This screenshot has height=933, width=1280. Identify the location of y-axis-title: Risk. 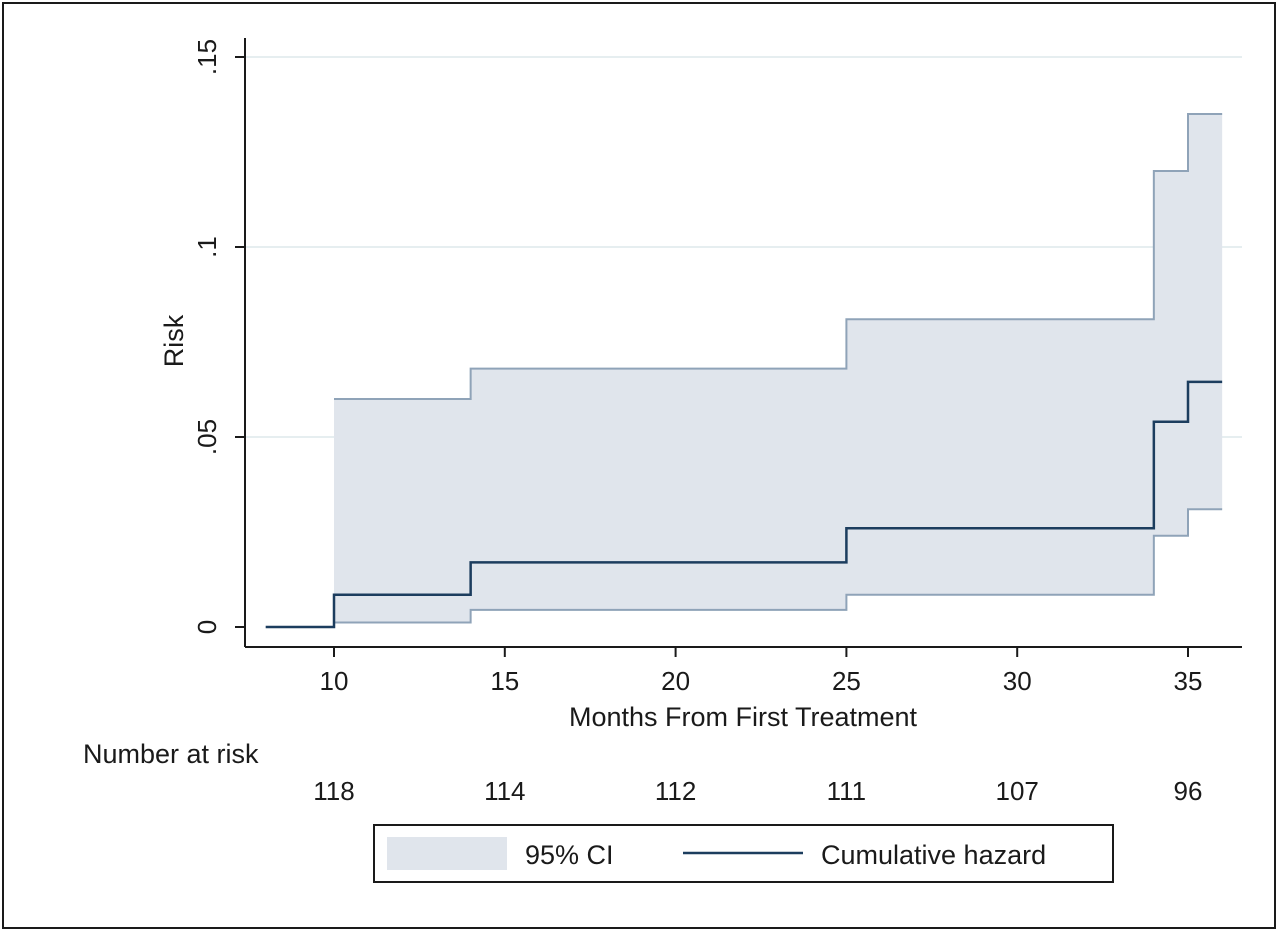
(174, 340).